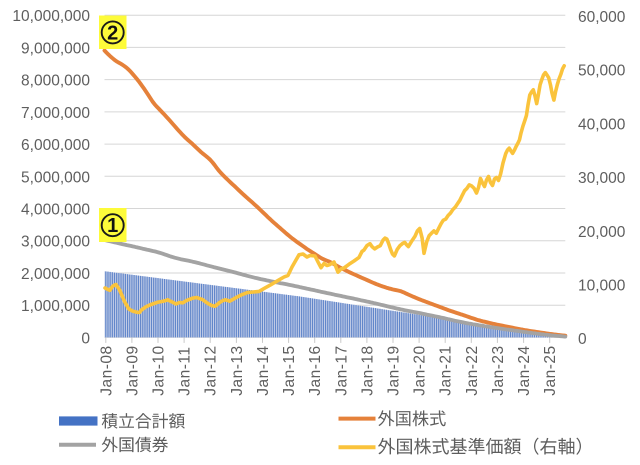 This screenshot has width=640, height=465. What do you see at coordinates (55, 242) in the screenshot?
I see `svg-text: 3,000,000` at bounding box center [55, 242].